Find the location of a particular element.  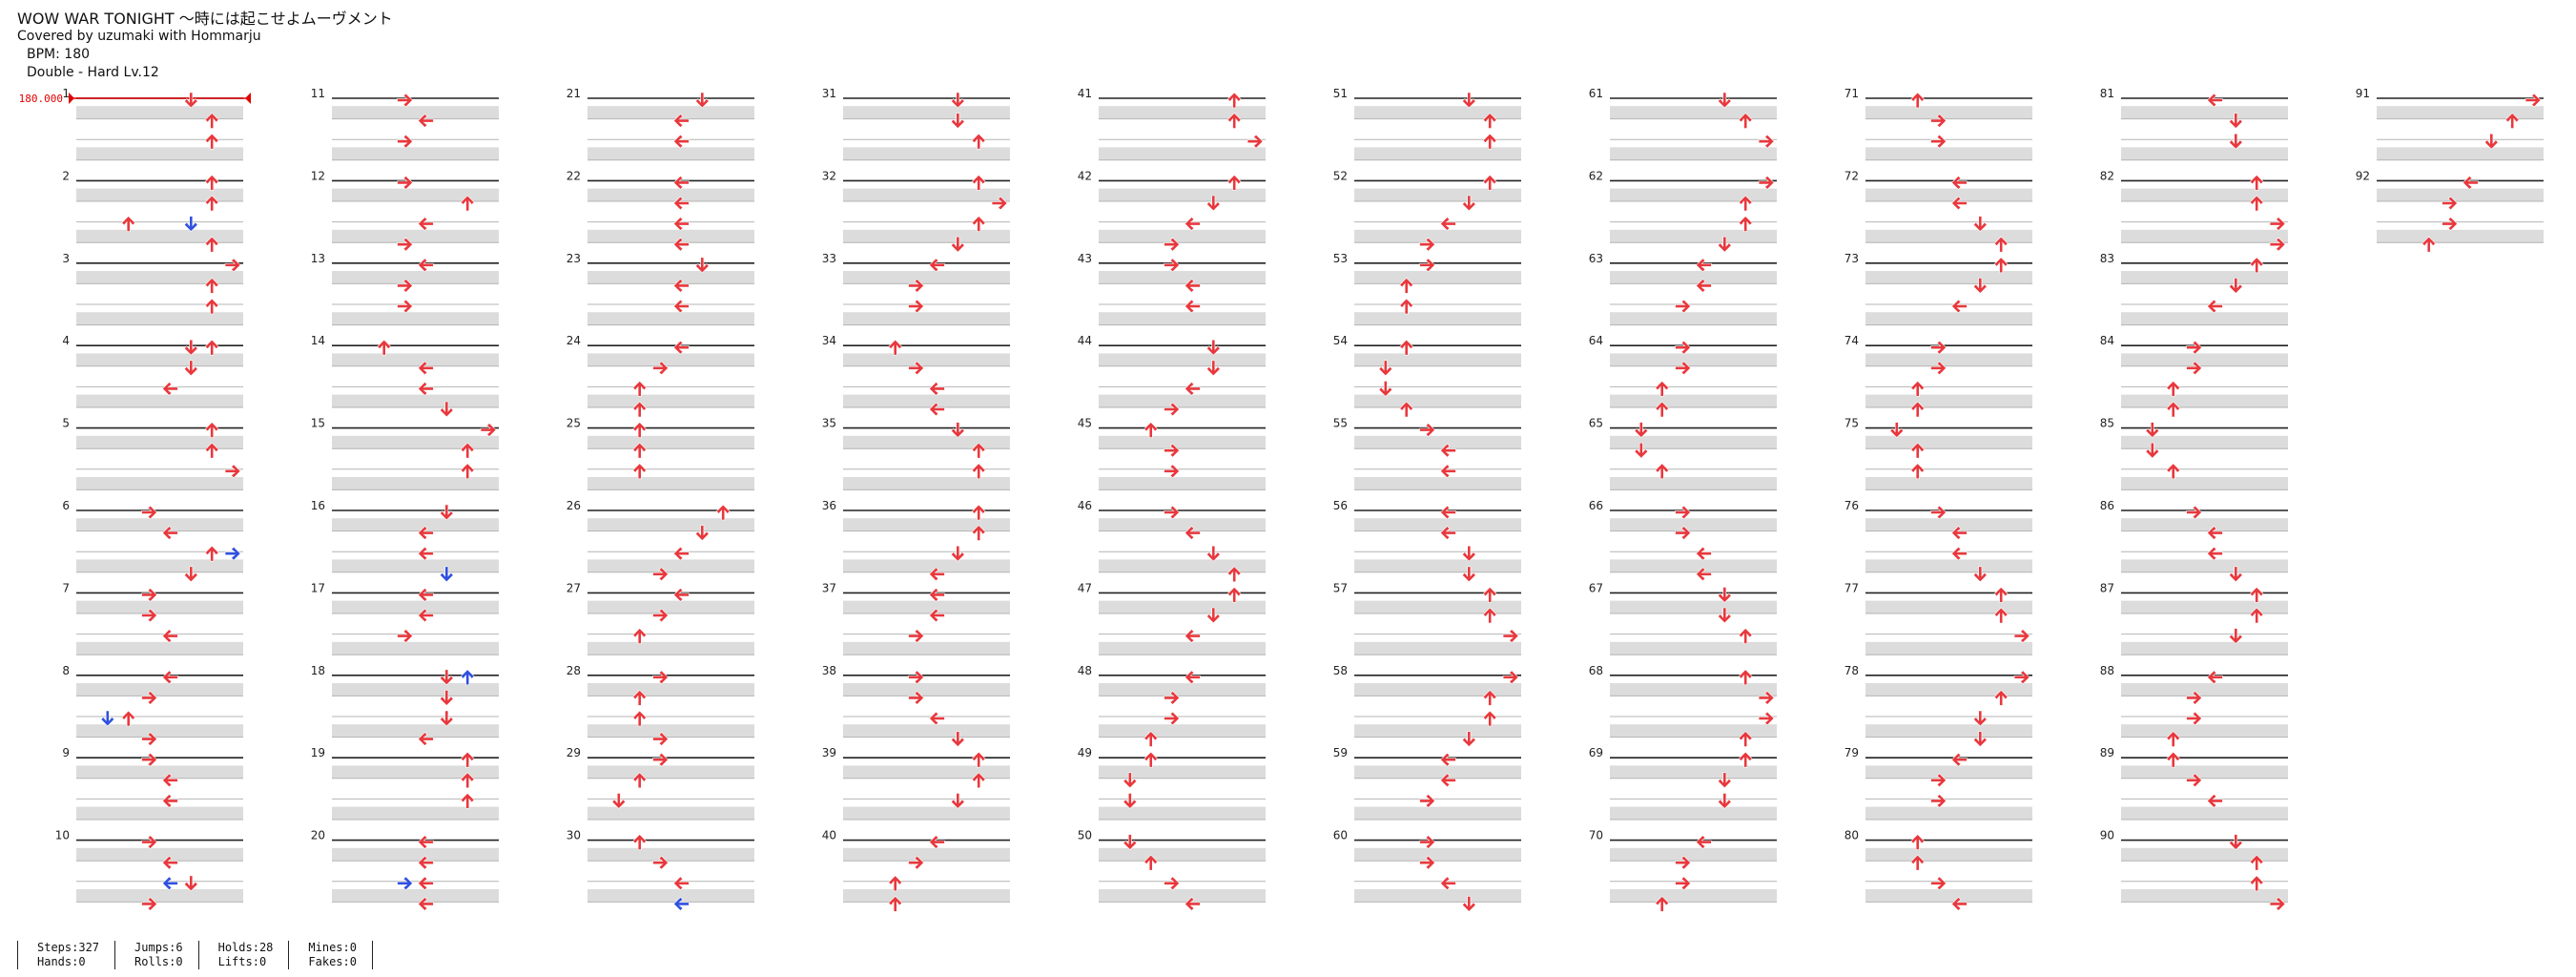

measure: 7 is located at coordinates (152, 618).